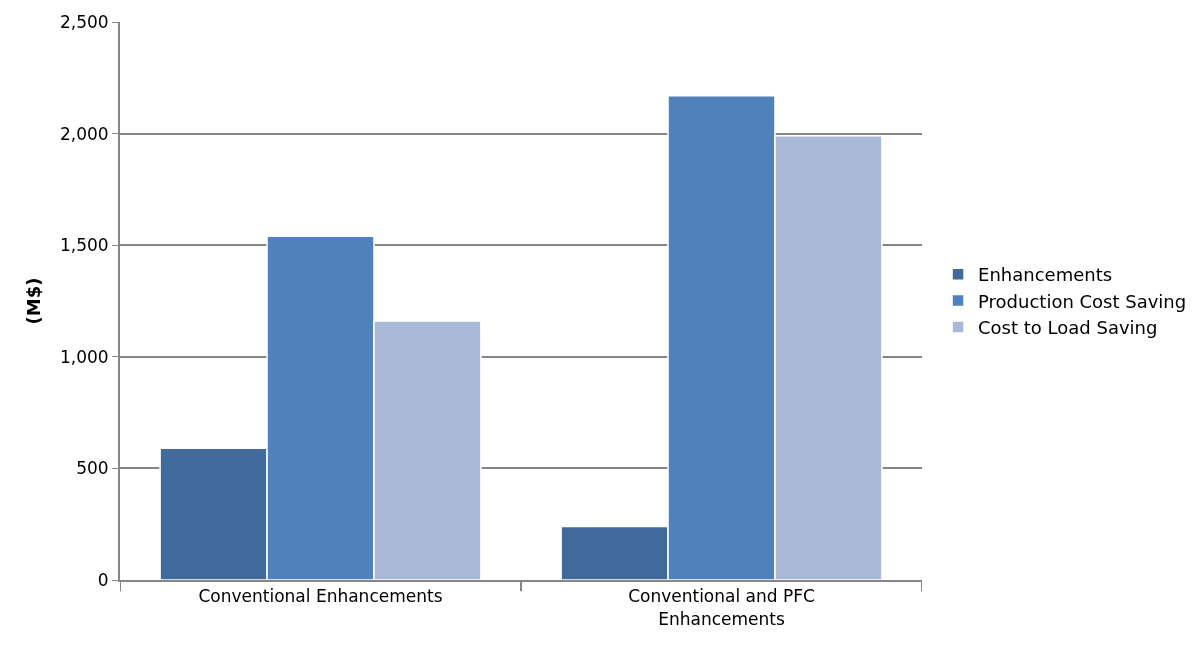  Describe the element at coordinates (92, 468) in the screenshot. I see `y-tick-label: 500` at that location.